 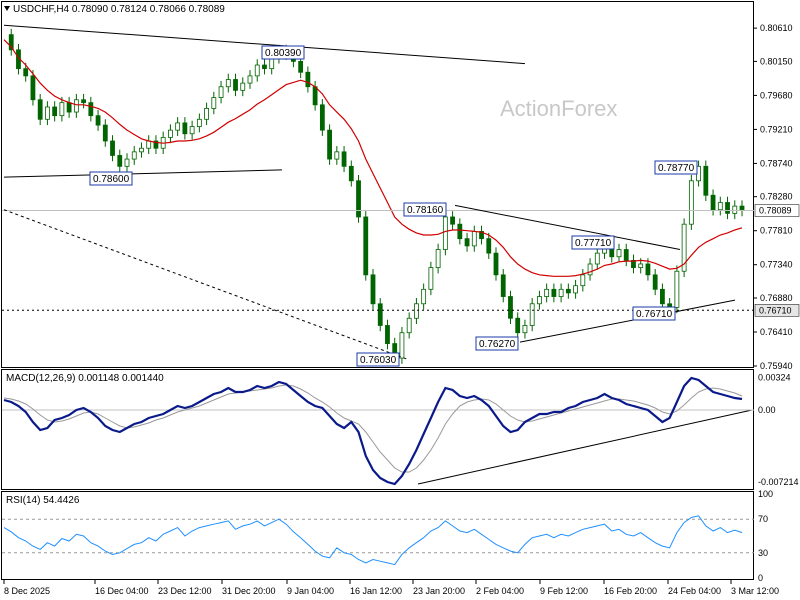 I want to click on macd-tick-label: 0.00, so click(x=767, y=410).